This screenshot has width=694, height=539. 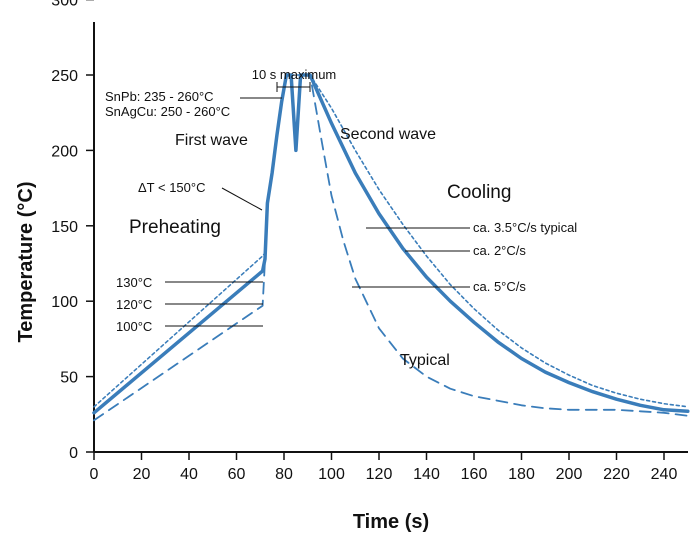 What do you see at coordinates (142, 474) in the screenshot?
I see `x-tick-label: 20` at bounding box center [142, 474].